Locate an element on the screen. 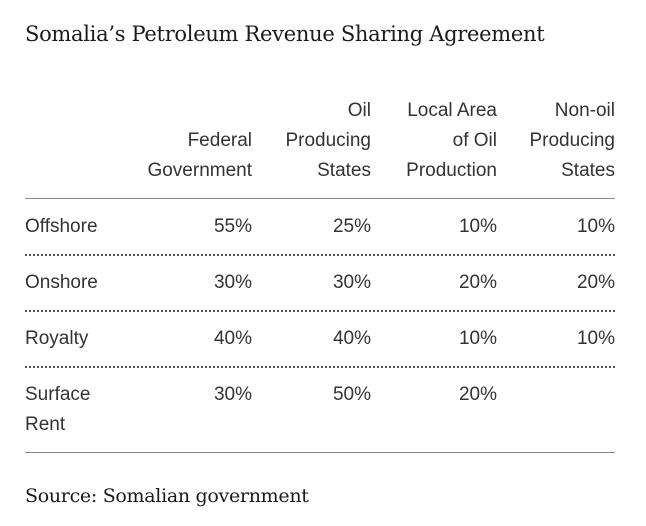 Image resolution: width=646 pixels, height=526 pixels. column-header-line: Local Area is located at coordinates (452, 110).